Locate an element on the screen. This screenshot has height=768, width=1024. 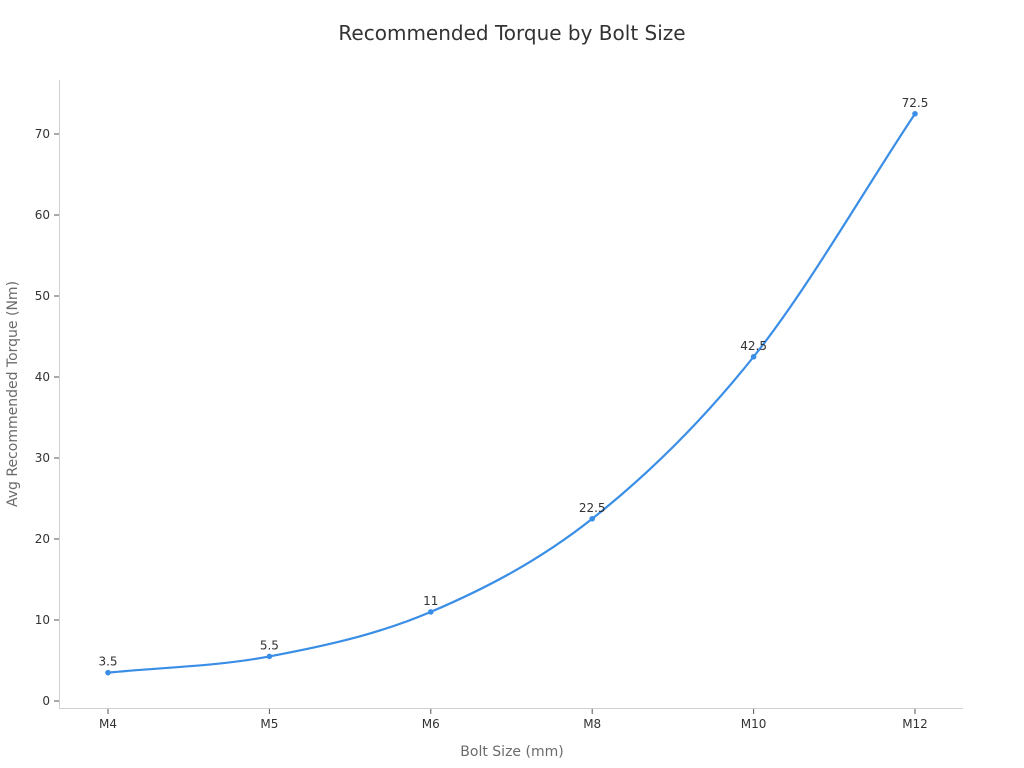
chart-title: Recommended Torque by Bolt Size is located at coordinates (511, 33).